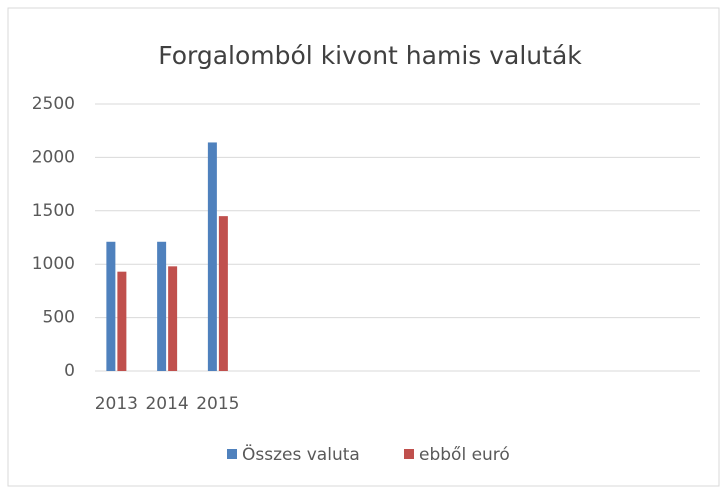 This screenshot has width=721, height=487. What do you see at coordinates (53, 157) in the screenshot?
I see `y-tick-label: 2000` at bounding box center [53, 157].